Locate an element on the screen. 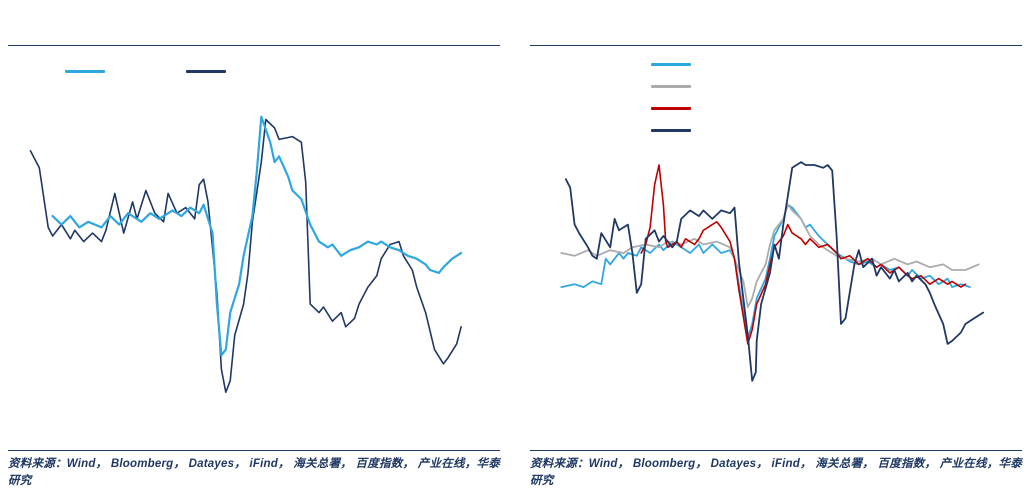 The image size is (1030, 498). legend-swatch-red is located at coordinates (671, 108).